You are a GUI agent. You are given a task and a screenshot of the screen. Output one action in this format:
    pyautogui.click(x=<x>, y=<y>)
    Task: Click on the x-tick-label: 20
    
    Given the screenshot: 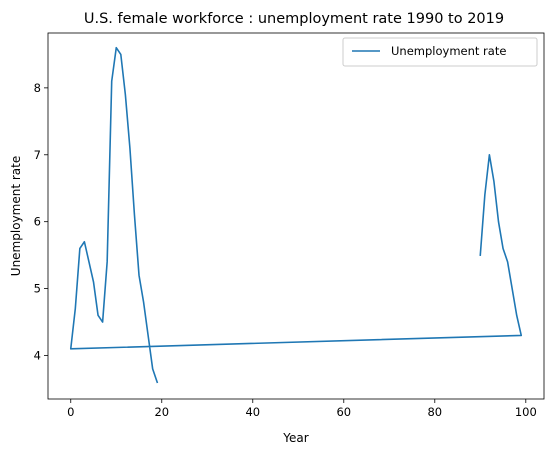 What is the action you would take?
    pyautogui.click(x=161, y=412)
    